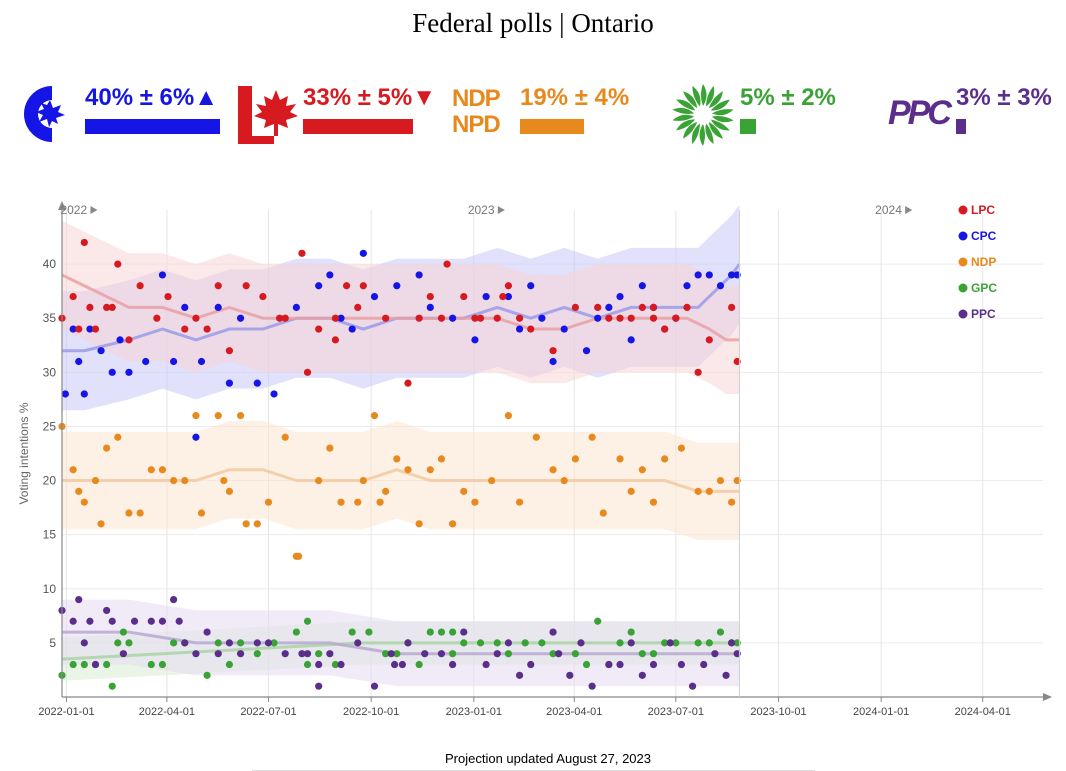 Image resolution: width=1066 pixels, height=771 pixels. Describe the element at coordinates (984, 236) in the screenshot. I see `legend-label: CPC` at that location.